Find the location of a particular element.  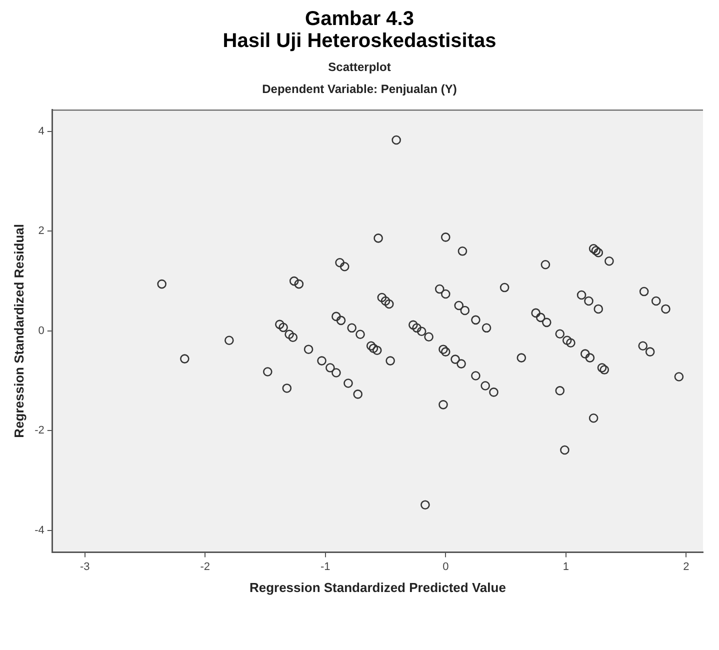

text: Dependent Variable: Penjualan (Y) is located at coordinates (359, 89).